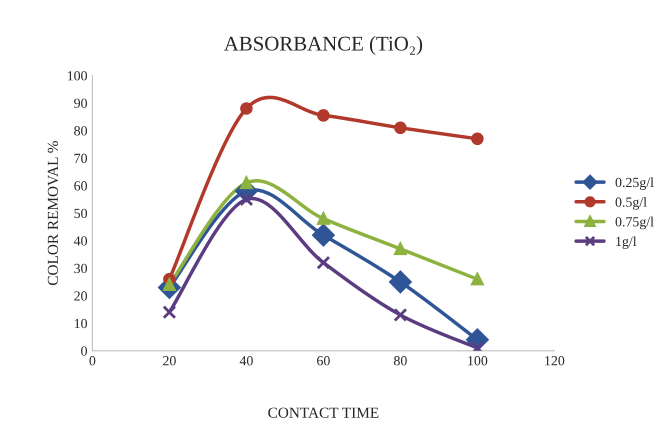 This screenshot has width=660, height=444. I want to click on chart-title: ABSORBANCE (TiO₂), so click(323, 45).